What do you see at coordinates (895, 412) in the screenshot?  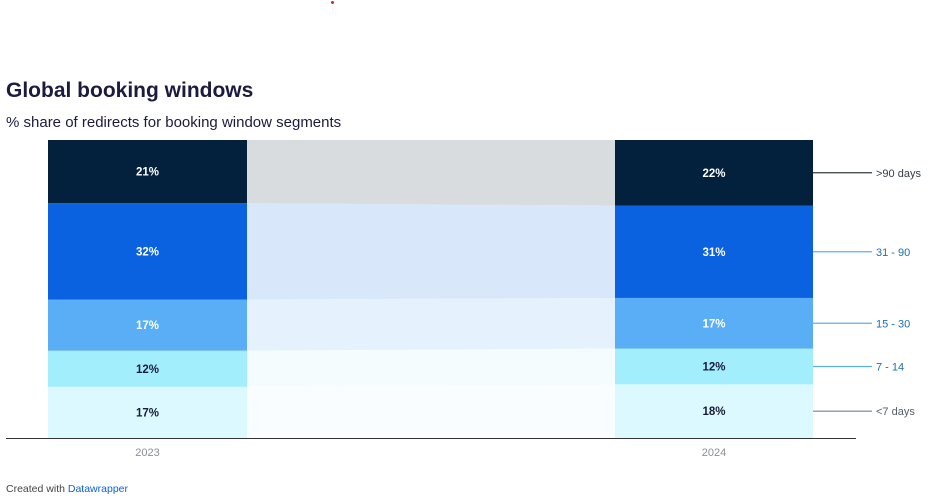 I see `legend-label: <7 days` at bounding box center [895, 412].